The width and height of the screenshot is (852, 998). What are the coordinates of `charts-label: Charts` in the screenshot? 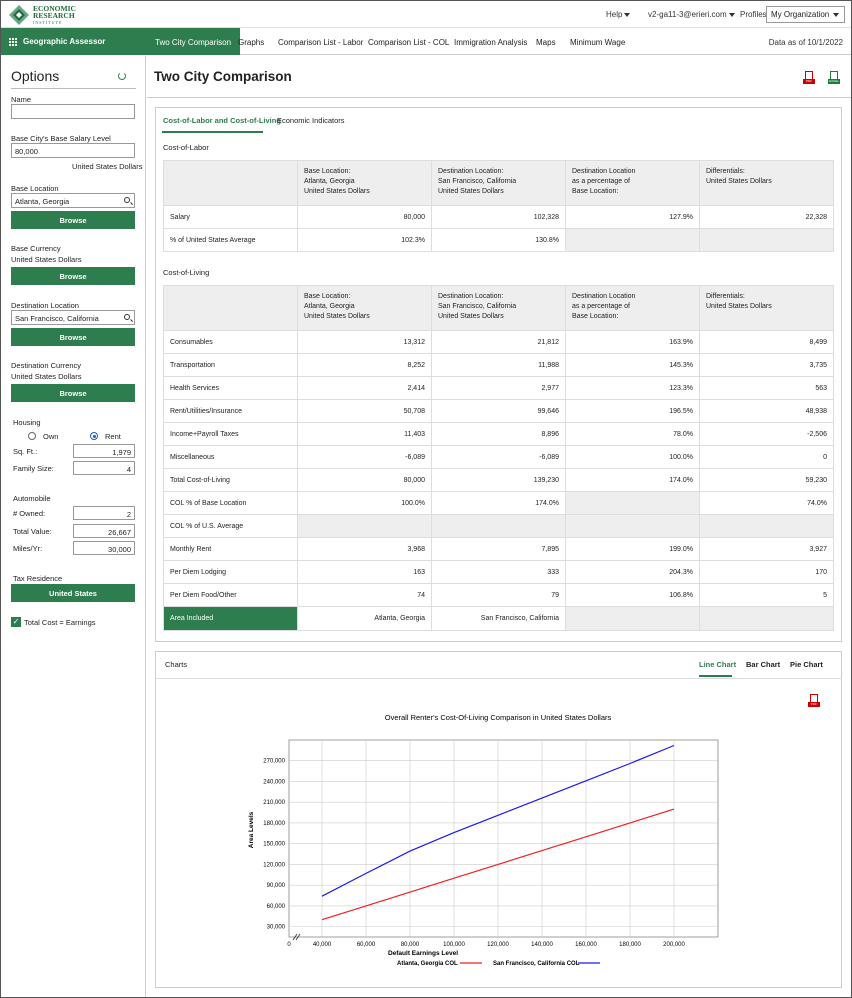 It's located at (176, 664).